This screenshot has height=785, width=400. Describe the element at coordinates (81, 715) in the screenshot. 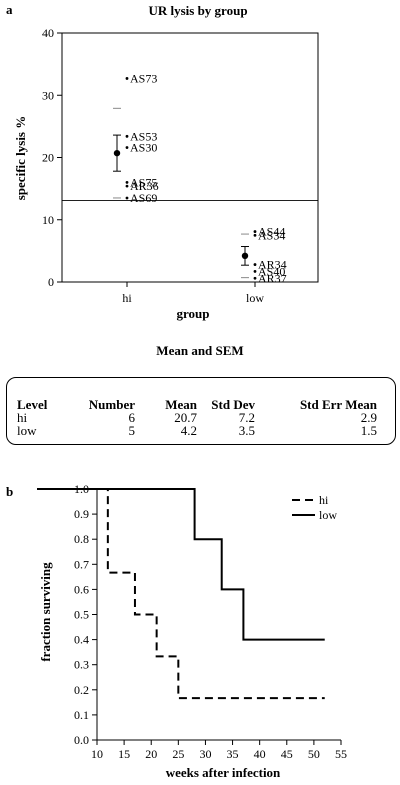

I see `y-tick-label: 0.1` at that location.